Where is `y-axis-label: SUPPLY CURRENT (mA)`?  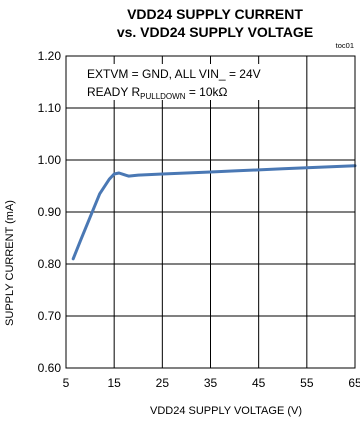
y-axis-label: SUPPLY CURRENT (mA) is located at coordinates (10, 263).